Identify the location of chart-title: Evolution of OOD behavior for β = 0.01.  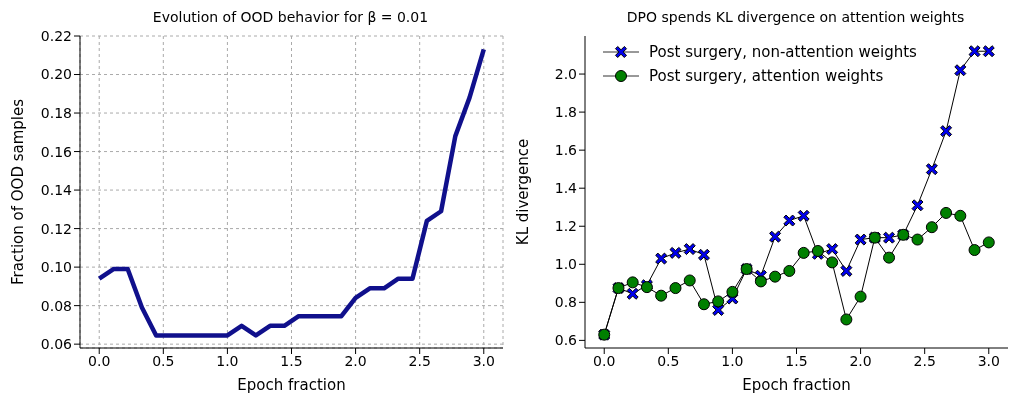
(290, 17).